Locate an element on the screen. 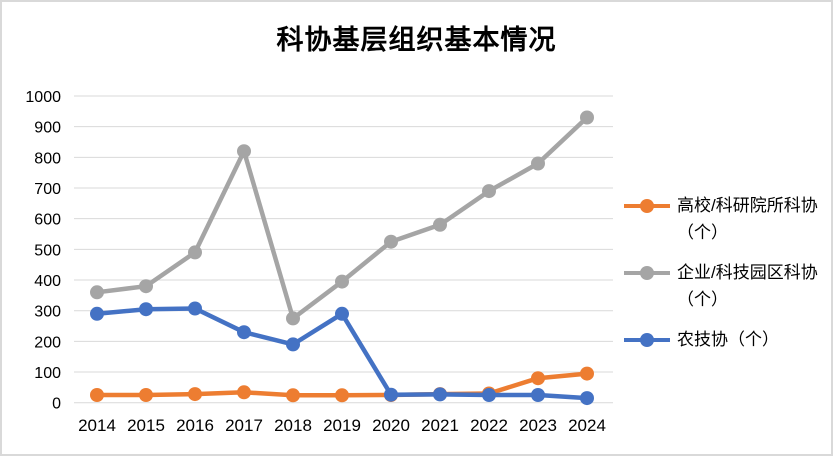  chart-title: 科协基层组织基本情况 is located at coordinates (416, 40).